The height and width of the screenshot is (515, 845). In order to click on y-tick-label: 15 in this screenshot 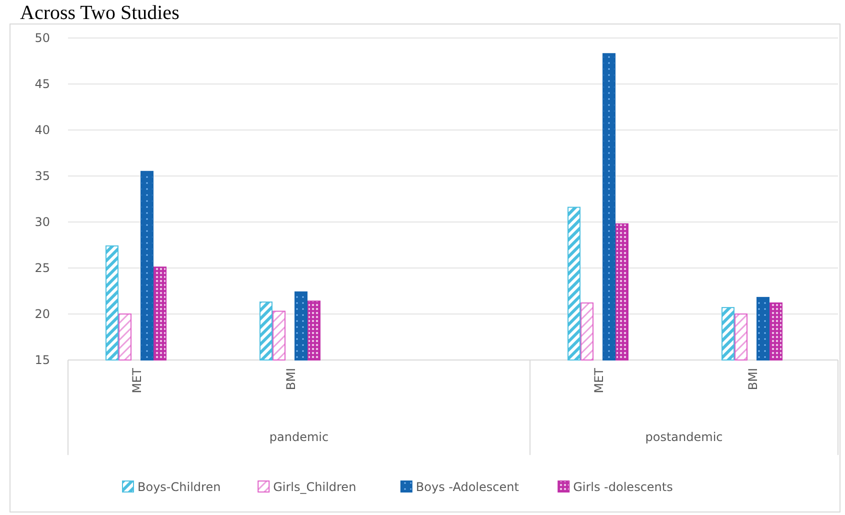, I will do `click(42, 360)`.